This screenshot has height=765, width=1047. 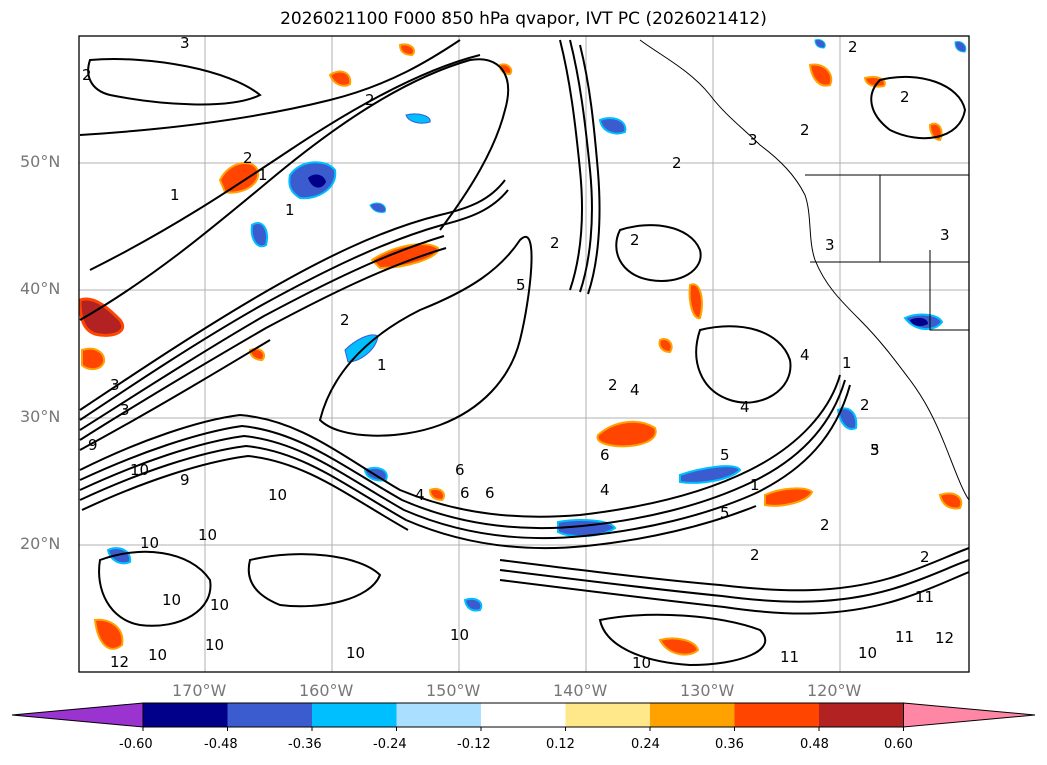 What do you see at coordinates (729, 744) in the screenshot?
I see `colorbar-tick-label: 0.36` at bounding box center [729, 744].